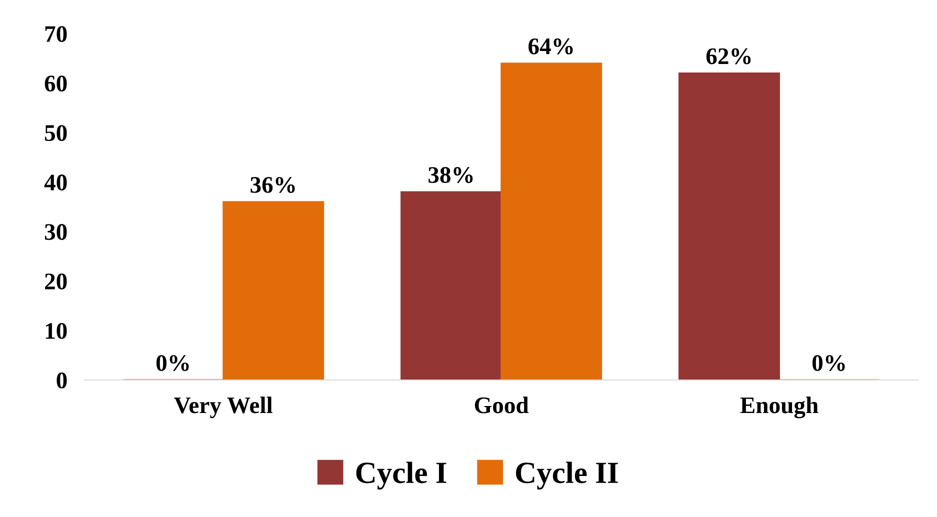 This screenshot has height=517, width=937. What do you see at coordinates (223, 407) in the screenshot?
I see `x-tick-label: Very Well` at bounding box center [223, 407].